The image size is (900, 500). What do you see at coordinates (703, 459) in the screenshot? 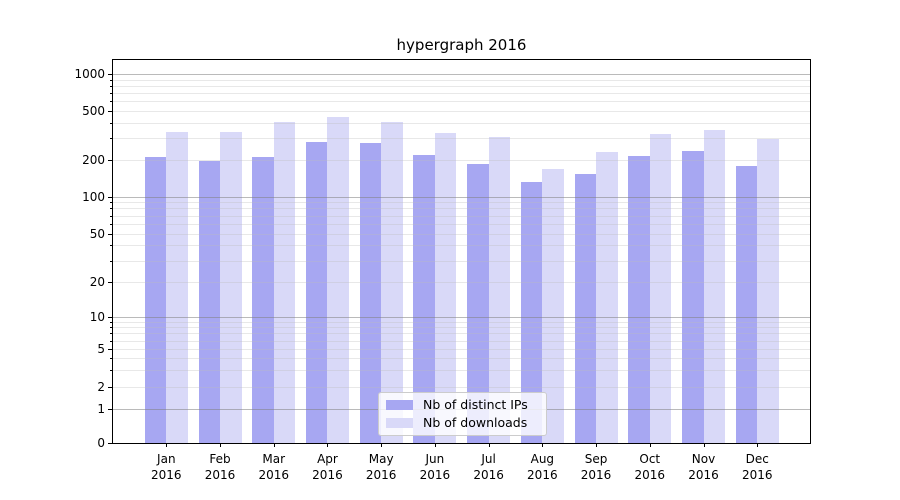
I see `x-label-month: Nov` at bounding box center [703, 459].